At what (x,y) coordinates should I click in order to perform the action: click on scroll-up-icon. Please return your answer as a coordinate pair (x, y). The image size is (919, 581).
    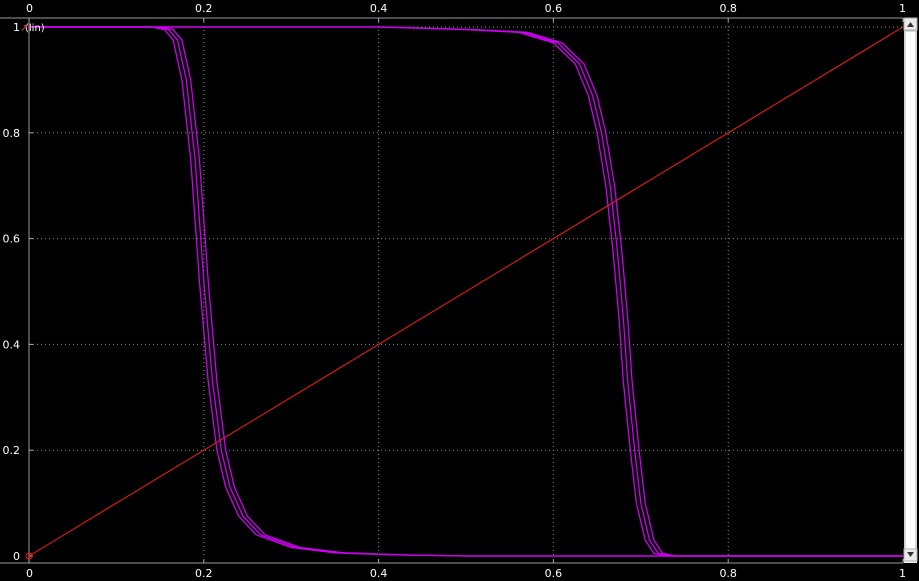
    Looking at the image, I should click on (910, 24).